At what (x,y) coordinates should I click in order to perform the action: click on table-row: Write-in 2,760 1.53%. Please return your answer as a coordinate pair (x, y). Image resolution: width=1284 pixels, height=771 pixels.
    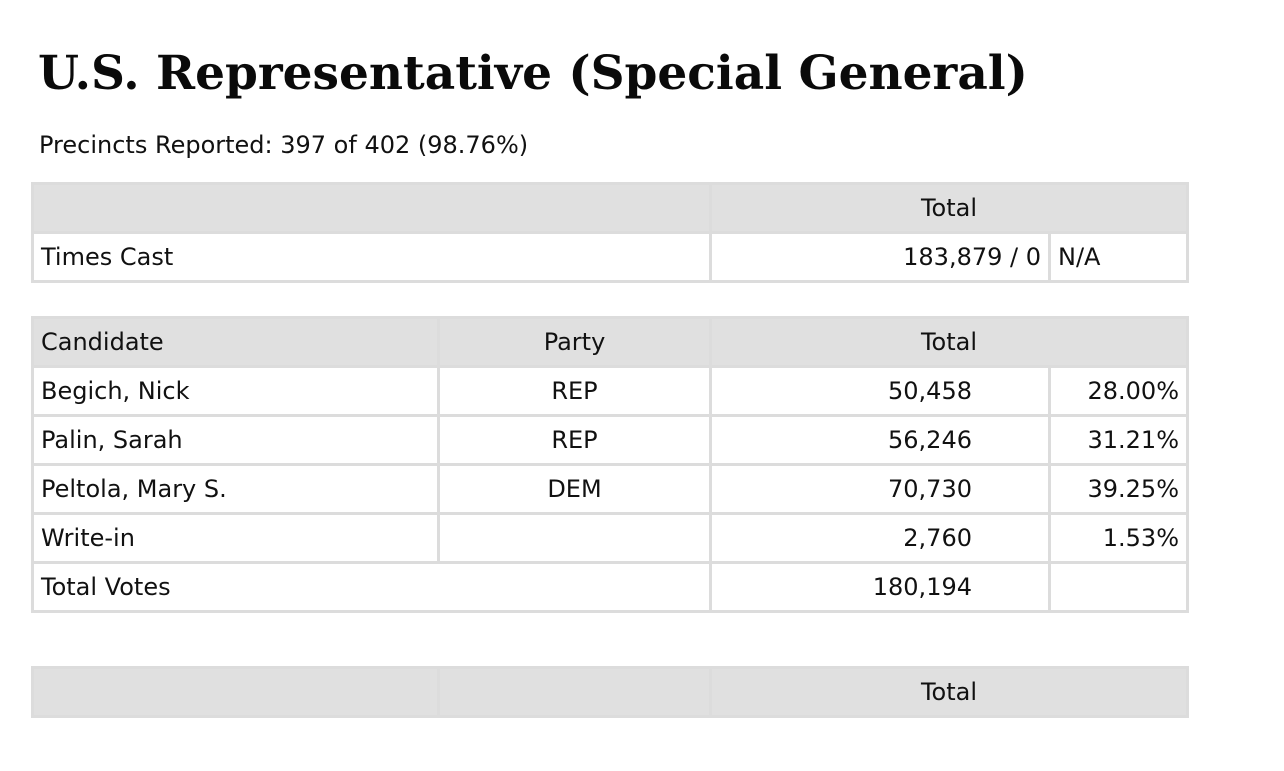
    Looking at the image, I should click on (610, 538).